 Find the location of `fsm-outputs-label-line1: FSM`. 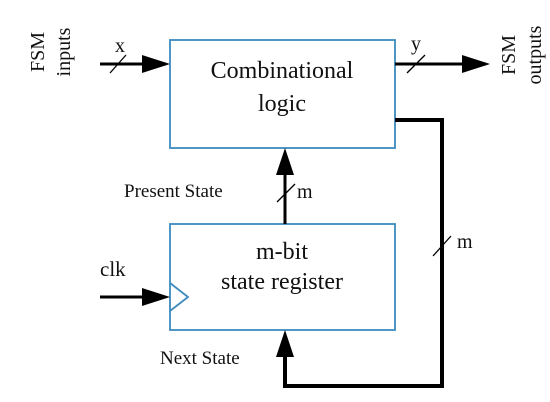

fsm-outputs-label-line1: FSM is located at coordinates (509, 55).